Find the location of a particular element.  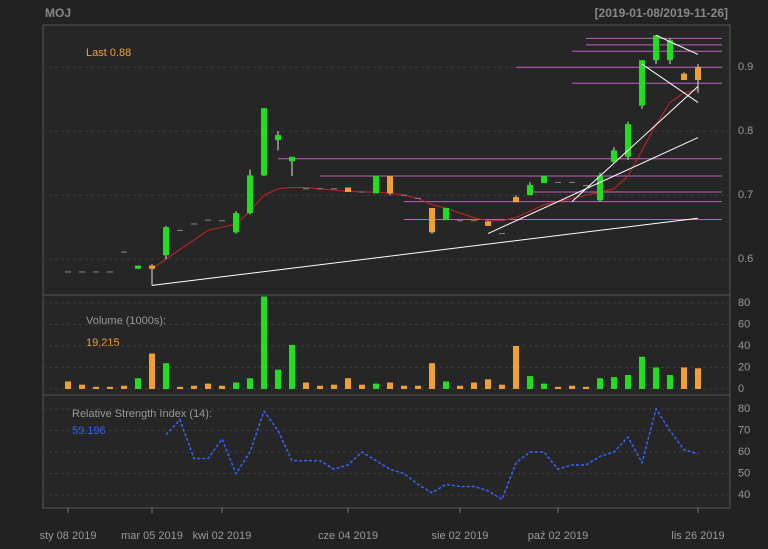

y-tick-label: 20 is located at coordinates (744, 367).